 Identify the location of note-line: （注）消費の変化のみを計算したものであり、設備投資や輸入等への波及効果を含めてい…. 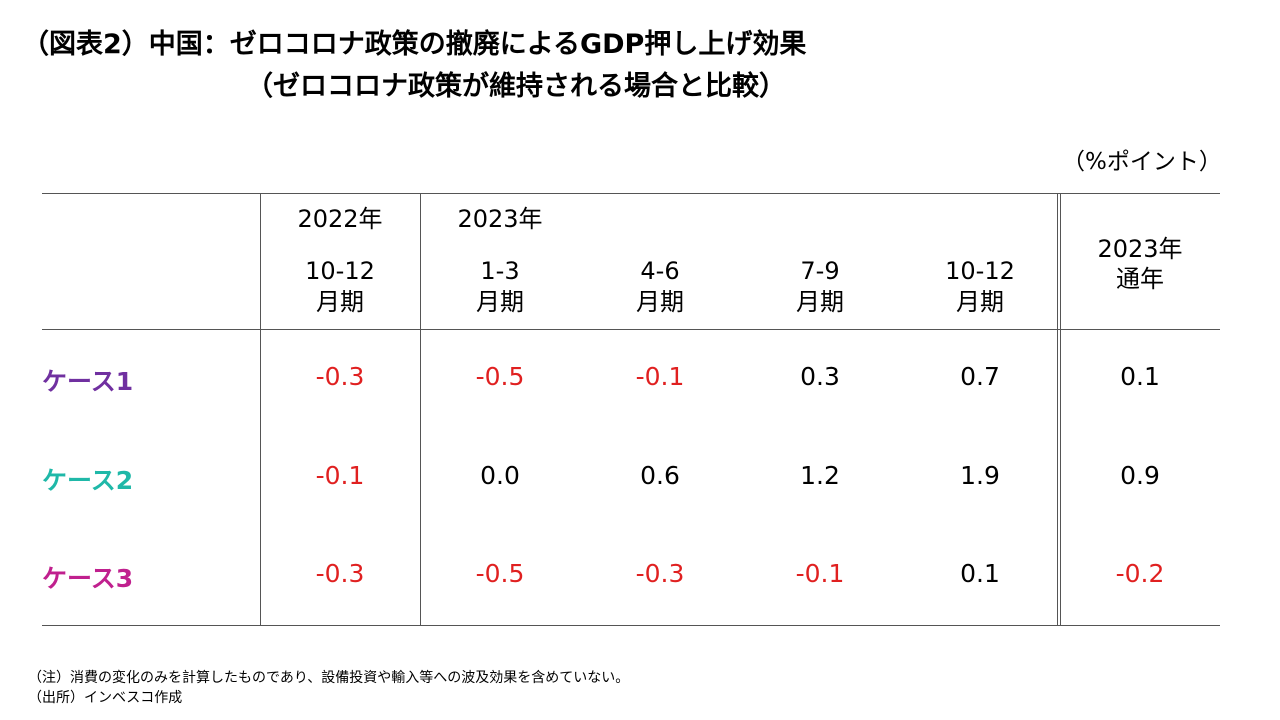
(329, 678).